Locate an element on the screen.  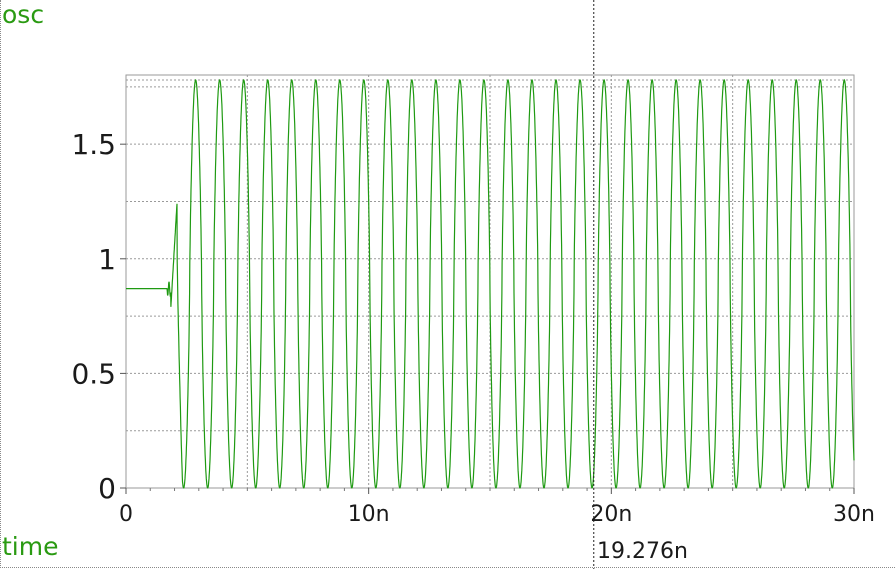
x-tick-label: 30n is located at coordinates (854, 514).